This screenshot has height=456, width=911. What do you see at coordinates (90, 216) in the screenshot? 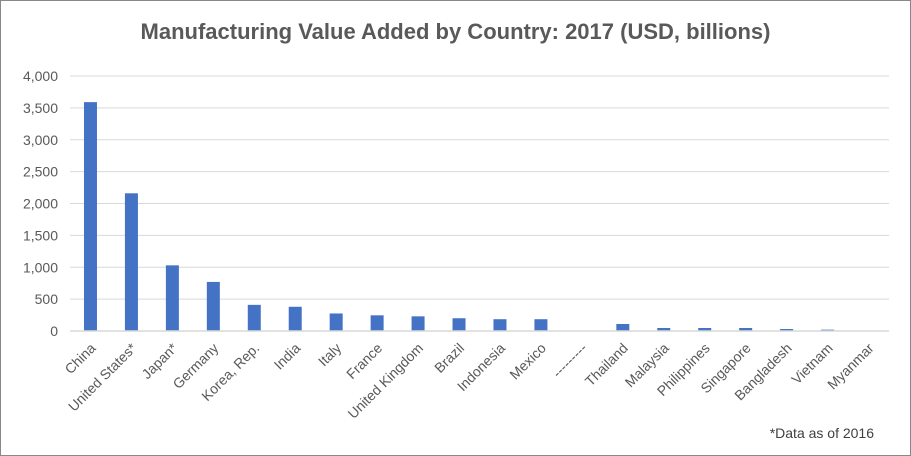
I see `bar-china` at bounding box center [90, 216].